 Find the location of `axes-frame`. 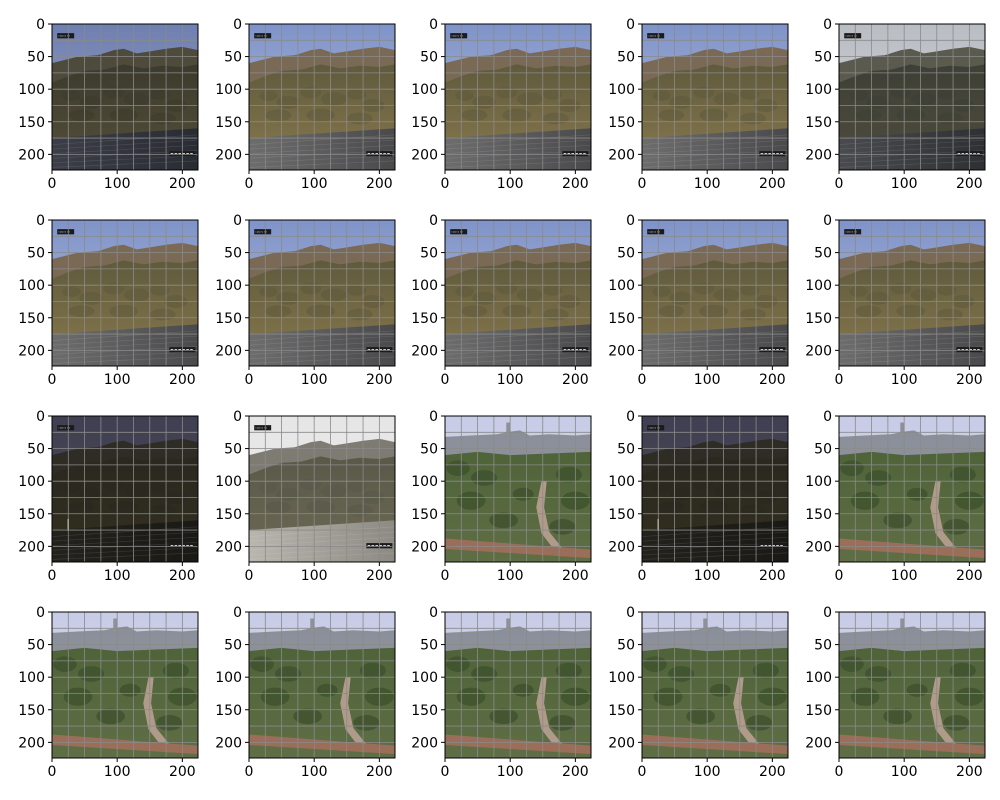

axes-frame is located at coordinates (912, 293).